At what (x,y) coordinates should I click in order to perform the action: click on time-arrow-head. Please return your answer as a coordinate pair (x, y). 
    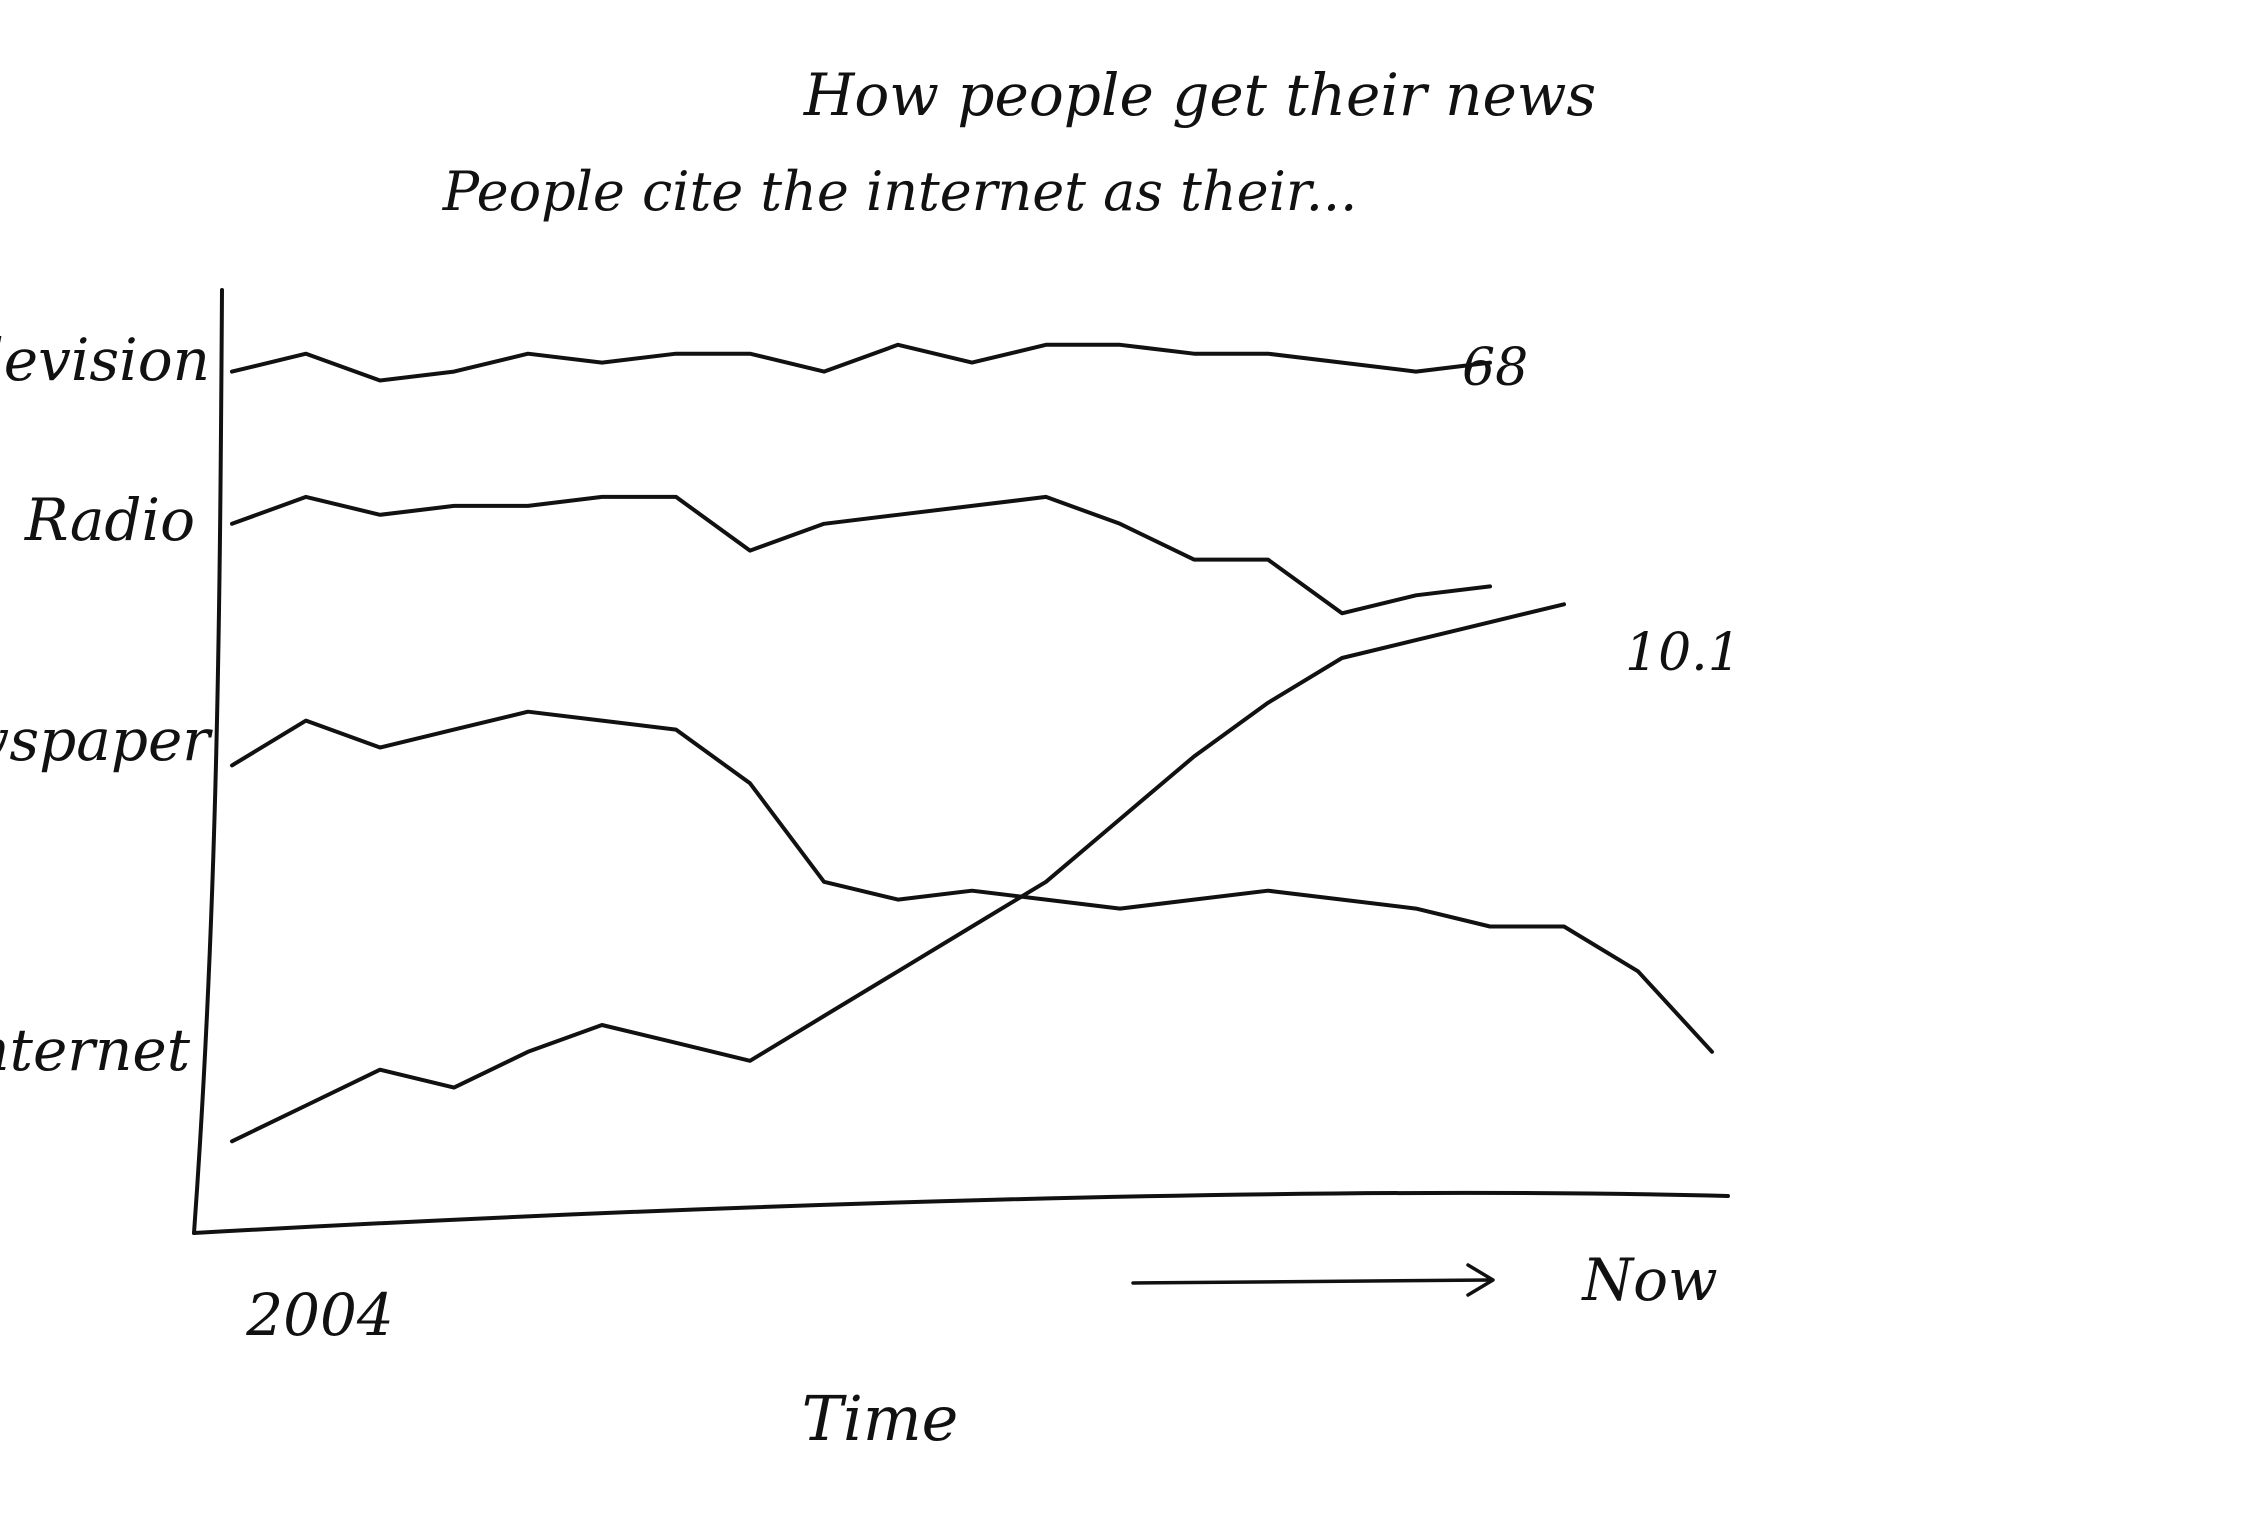
    Looking at the image, I should click on (1480, 1280).